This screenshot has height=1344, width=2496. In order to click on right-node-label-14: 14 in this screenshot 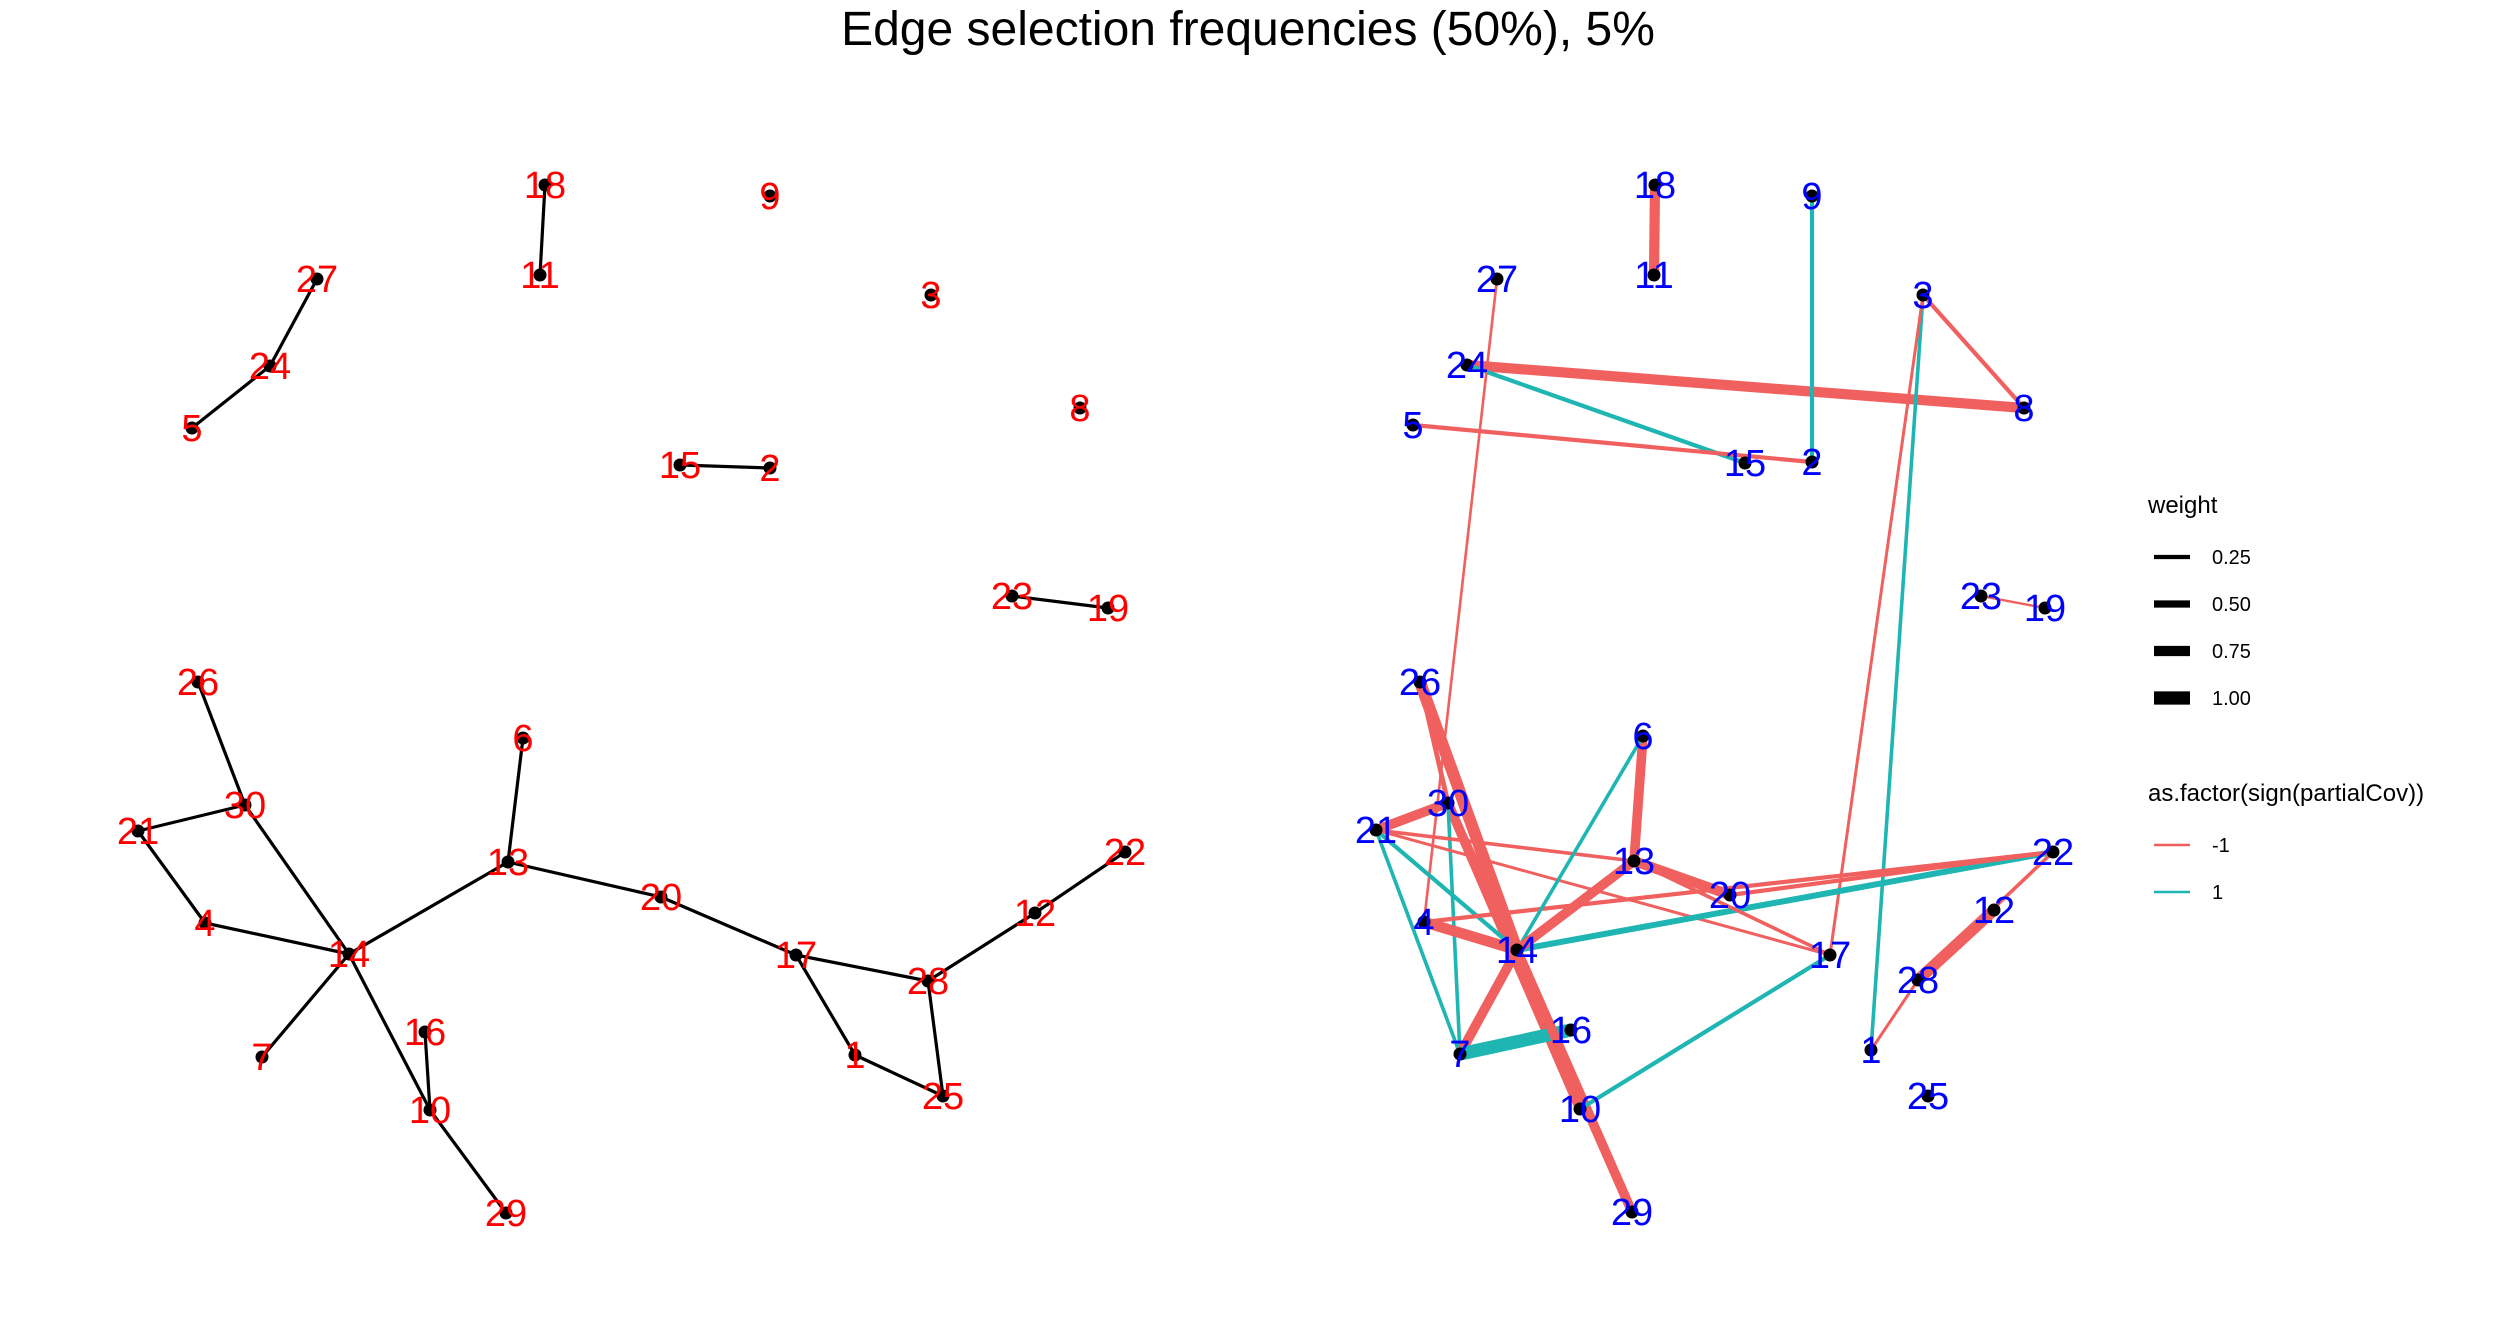, I will do `click(1517, 951)`.